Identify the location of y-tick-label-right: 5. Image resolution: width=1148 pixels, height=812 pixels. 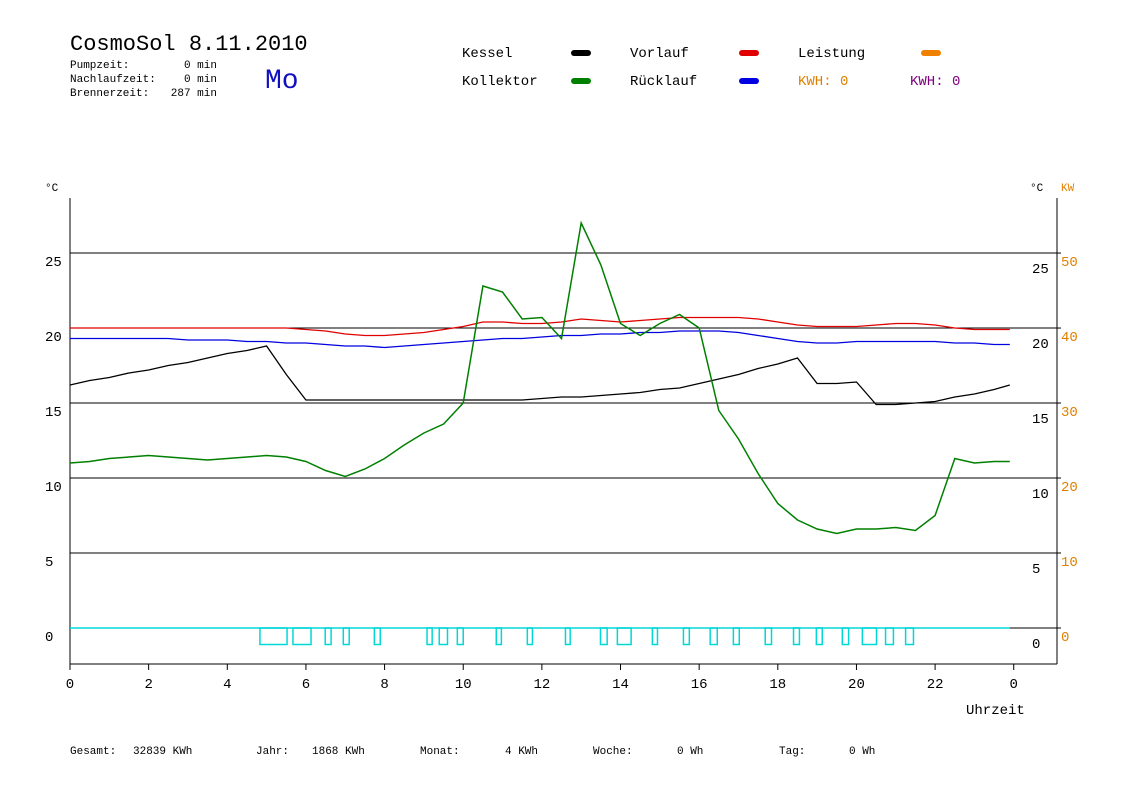
(1036, 570).